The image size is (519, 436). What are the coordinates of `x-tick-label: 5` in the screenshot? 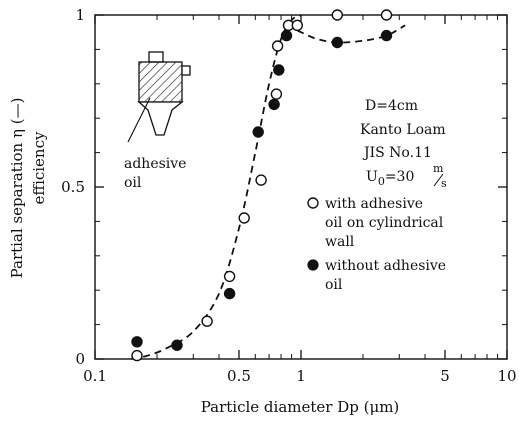 It's located at (445, 376).